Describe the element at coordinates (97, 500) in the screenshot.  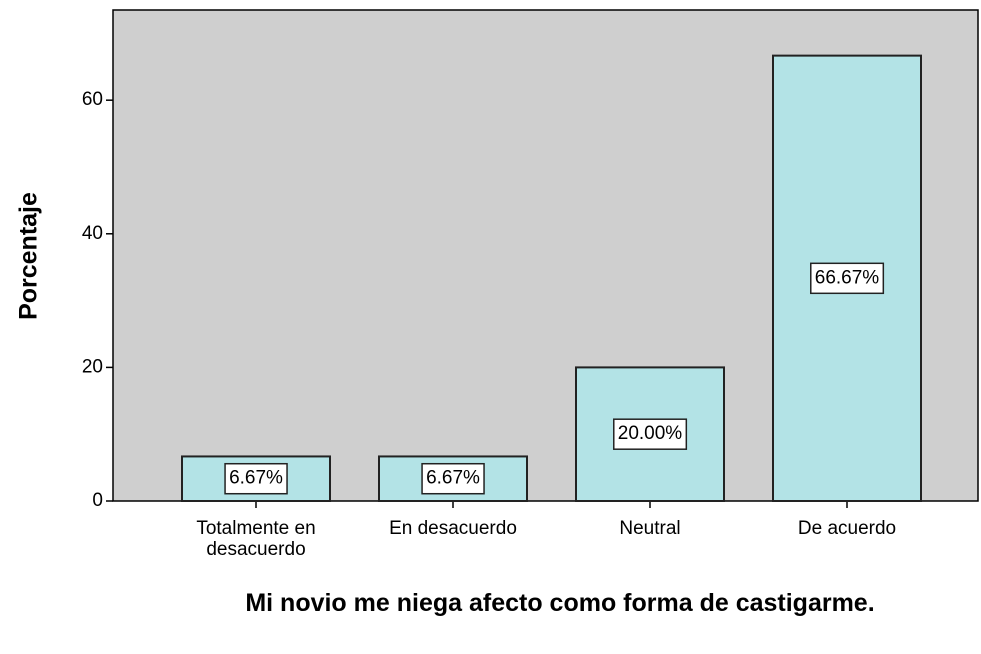
I see `y-tick-label: 0` at that location.